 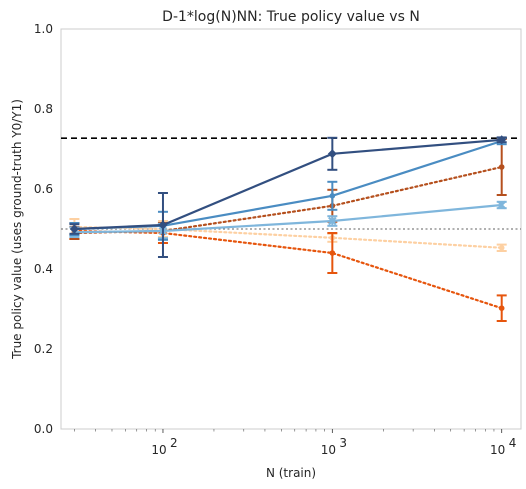 I want to click on x-axis-label: N (train), so click(x=291, y=473).